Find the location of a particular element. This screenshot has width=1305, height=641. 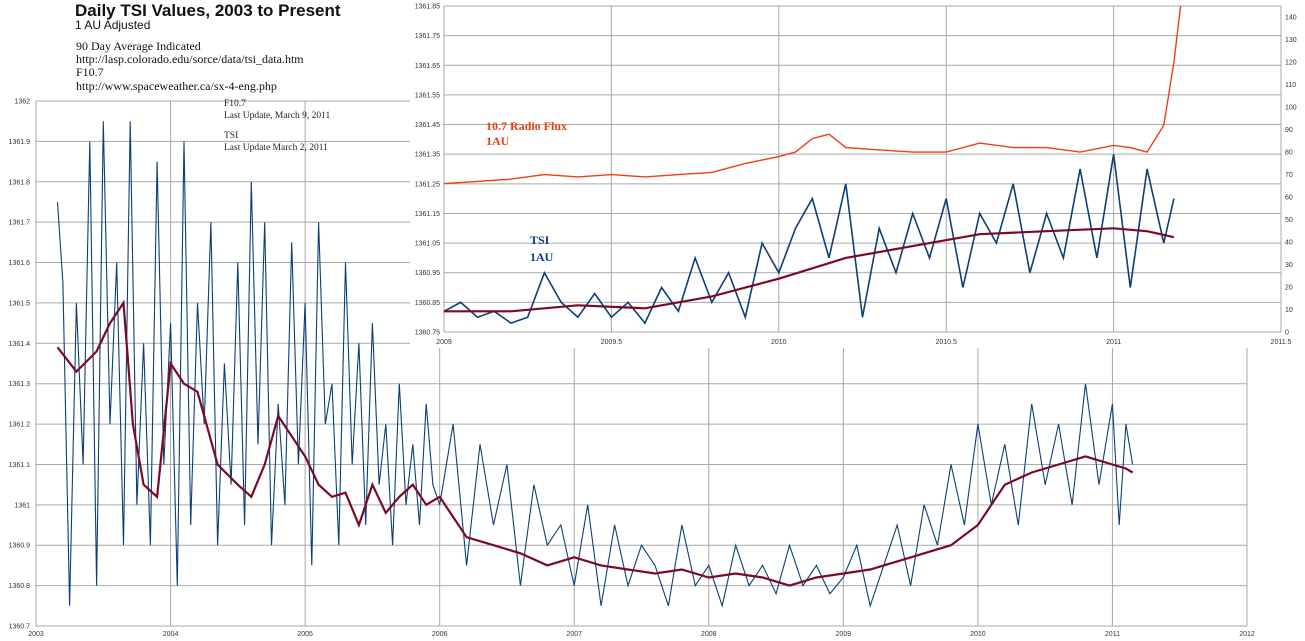

main-y-tick-label: 1361.4 is located at coordinates (20, 344).